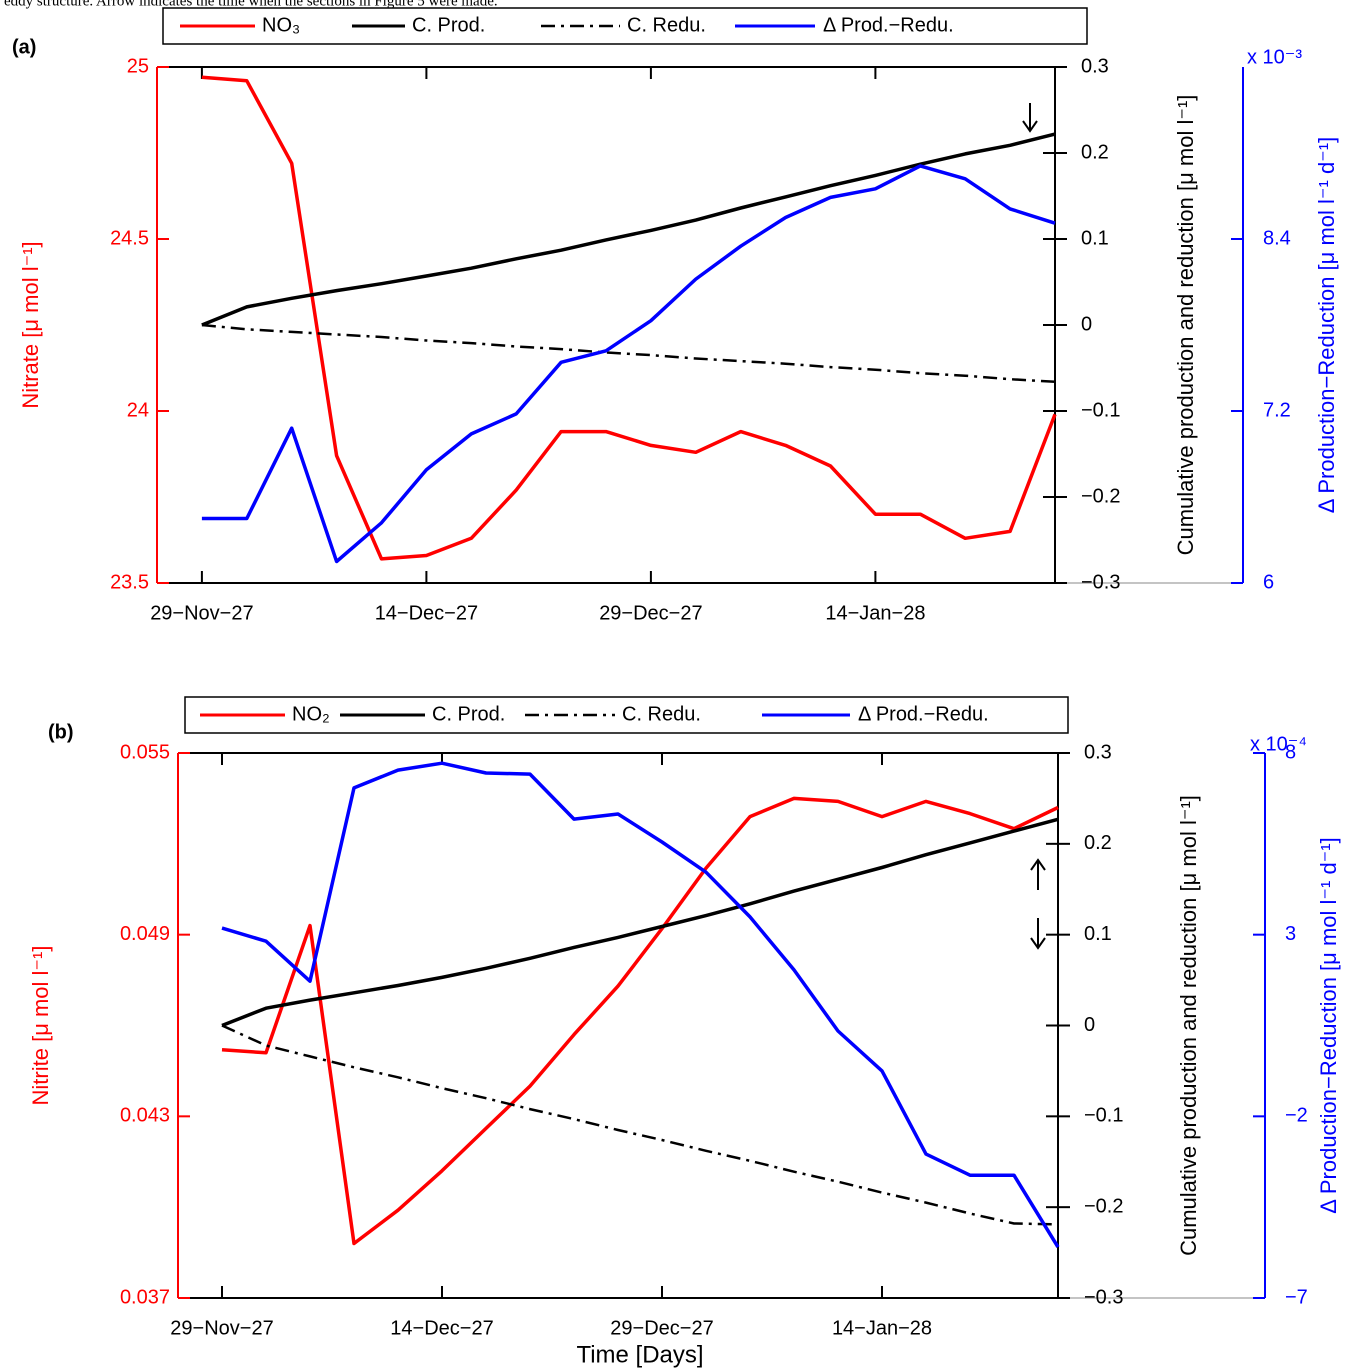 This screenshot has width=1349, height=1369. What do you see at coordinates (1278, 744) in the screenshot?
I see `y3-exponent: x 10⁻⁴` at bounding box center [1278, 744].